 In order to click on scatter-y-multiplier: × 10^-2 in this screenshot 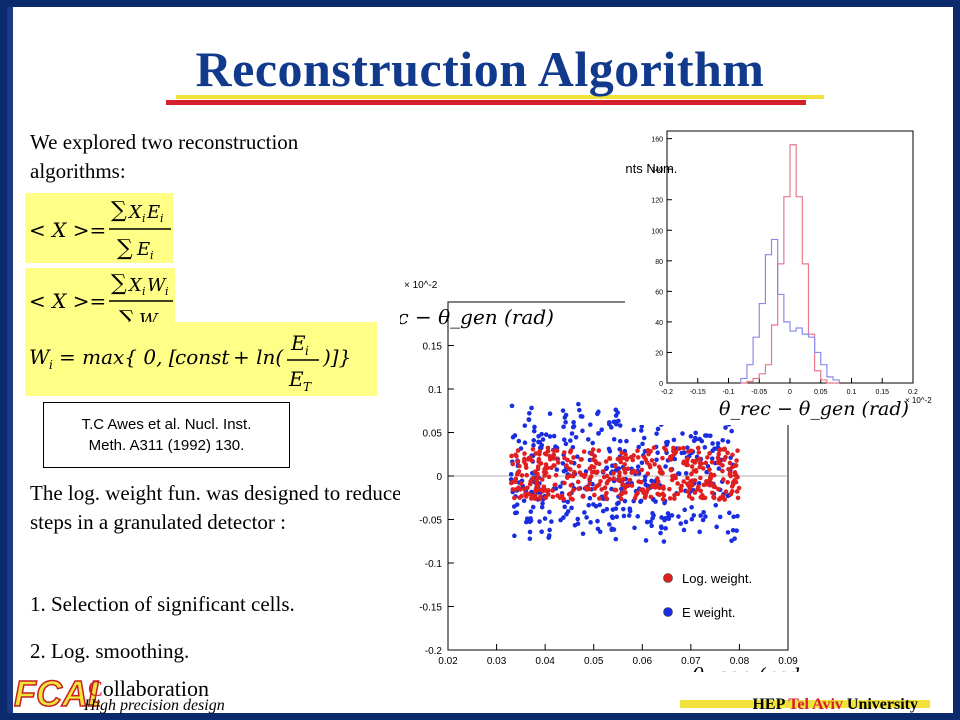, I will do `click(421, 285)`.